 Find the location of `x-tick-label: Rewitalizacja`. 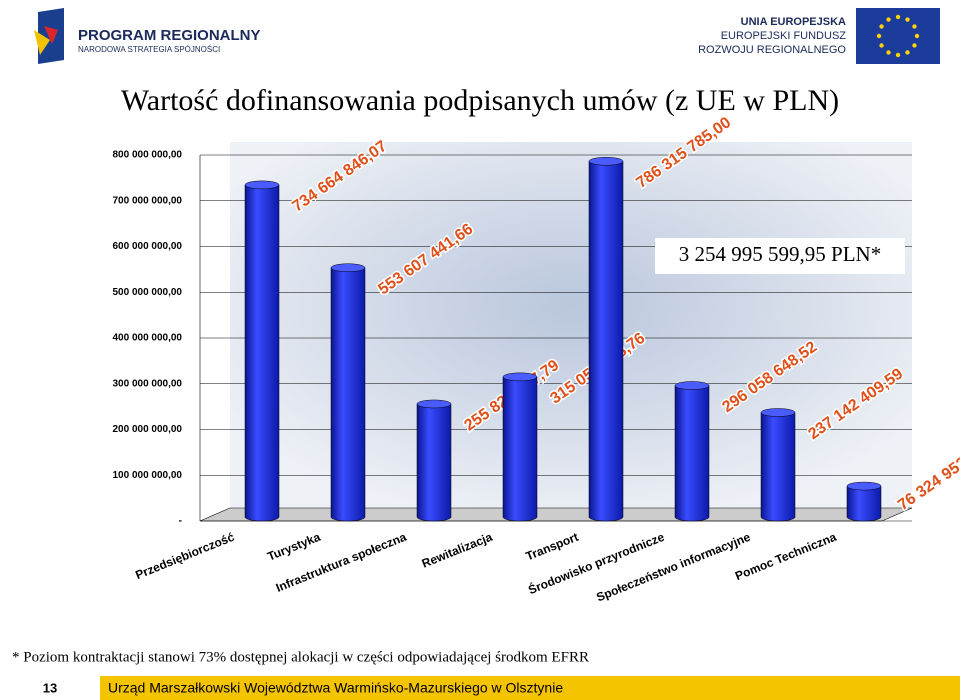

x-tick-label: Rewitalizacja is located at coordinates (457, 550).